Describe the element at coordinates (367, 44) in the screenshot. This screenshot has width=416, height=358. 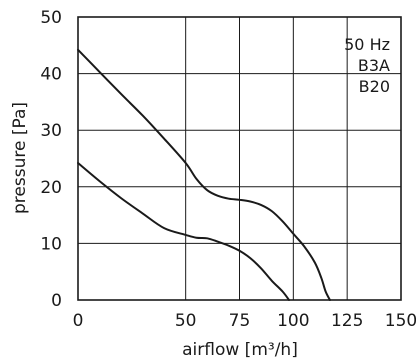
I see `annotation-frequency: 50 Hz` at that location.